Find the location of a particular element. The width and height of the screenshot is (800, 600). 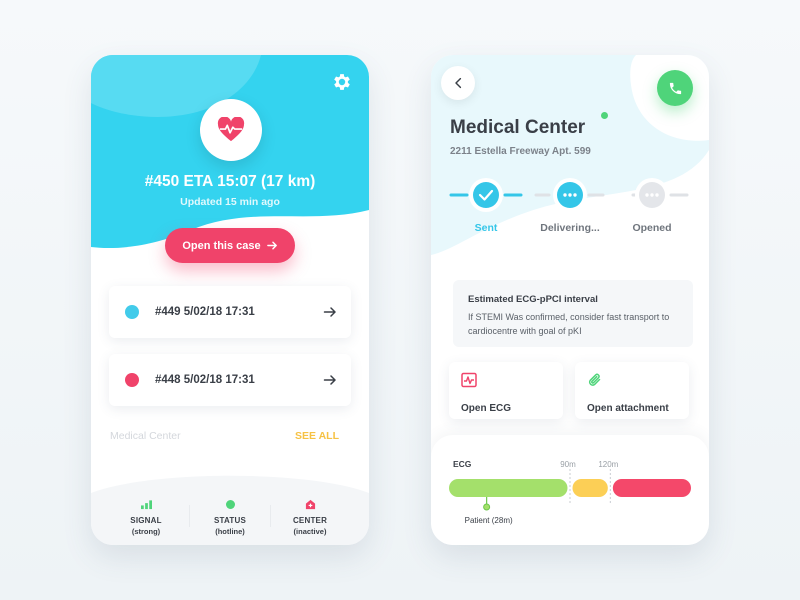

open-attachment-button: Open attachment is located at coordinates (632, 390).